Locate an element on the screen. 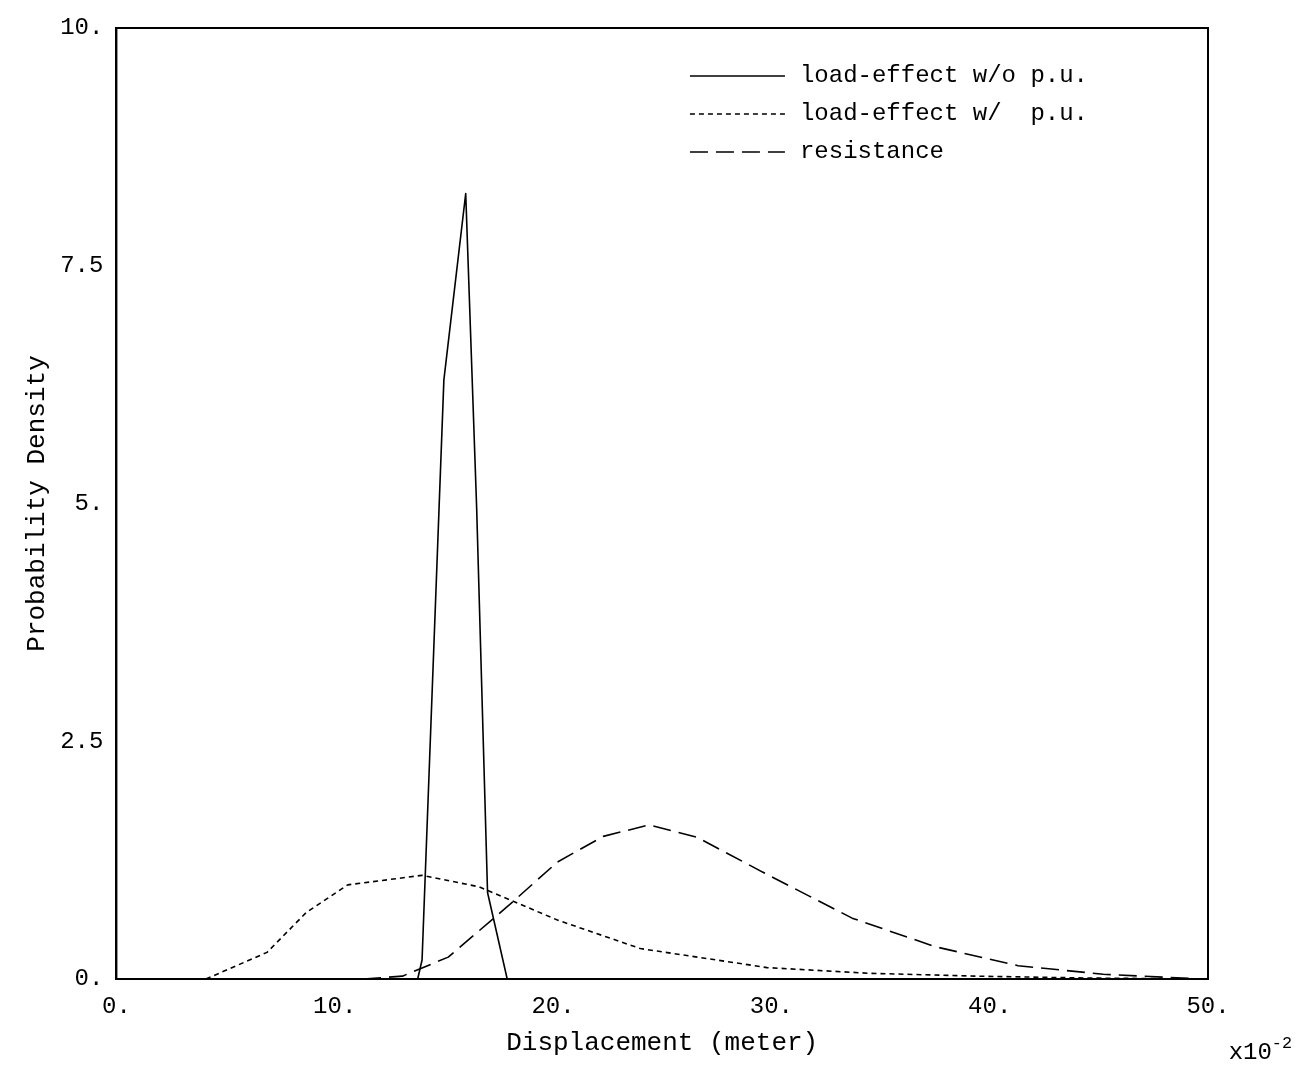 The image size is (1311, 1087). x-tick-label: 10. is located at coordinates (335, 1006).